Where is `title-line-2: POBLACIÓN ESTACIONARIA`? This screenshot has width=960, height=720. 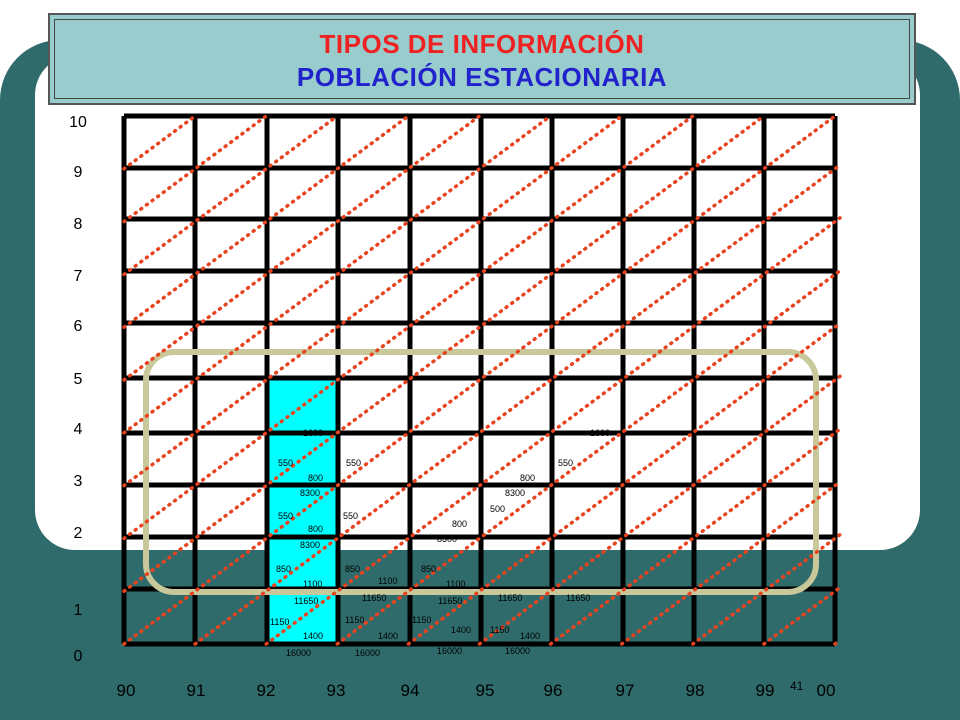 title-line-2: POBLACIÓN ESTACIONARIA is located at coordinates (482, 77).